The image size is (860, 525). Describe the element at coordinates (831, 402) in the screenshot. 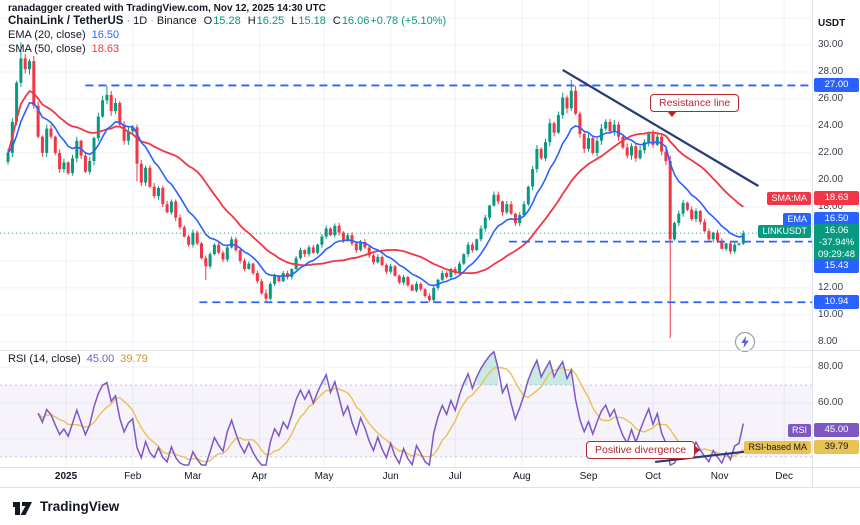

I see `rsi-axis-label: 60.00` at that location.